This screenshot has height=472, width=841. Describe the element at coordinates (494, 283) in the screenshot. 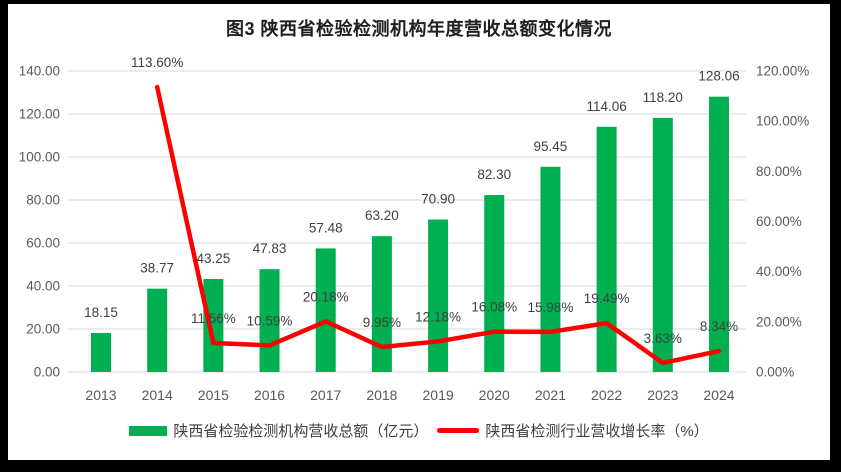

I see `bar-2020` at that location.